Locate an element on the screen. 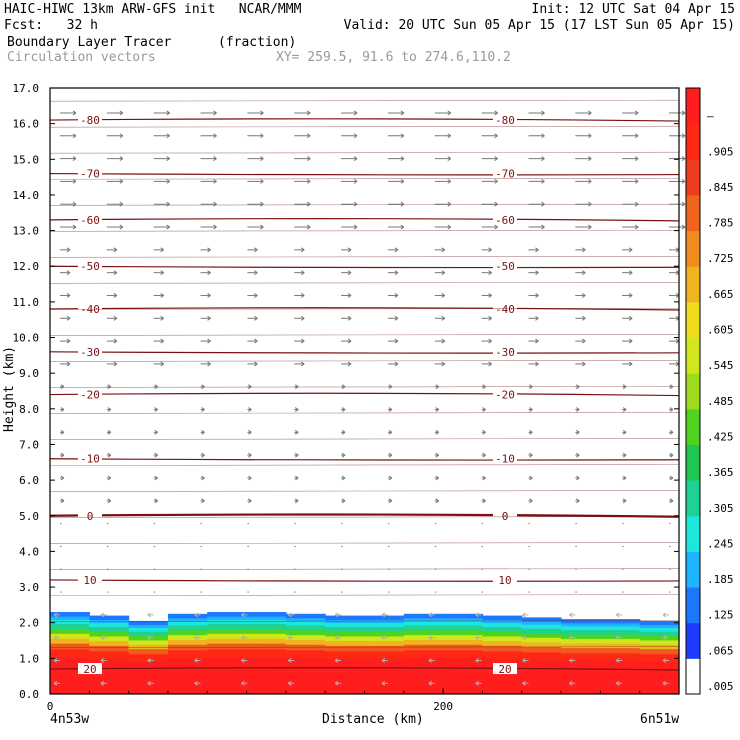 The height and width of the screenshot is (740, 740). x-right-end-label: 6n51w is located at coordinates (660, 719).